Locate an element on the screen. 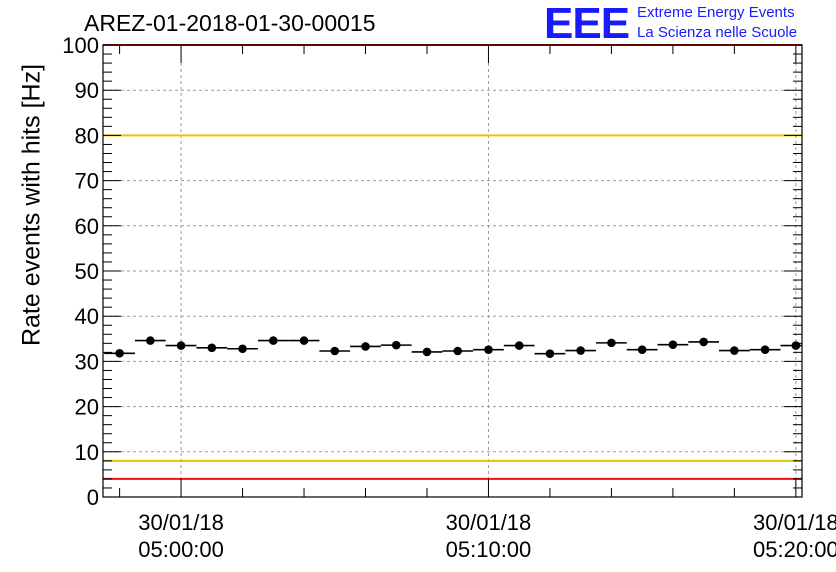 The image size is (836, 572). y-tick-label: 20 is located at coordinates (87, 407).